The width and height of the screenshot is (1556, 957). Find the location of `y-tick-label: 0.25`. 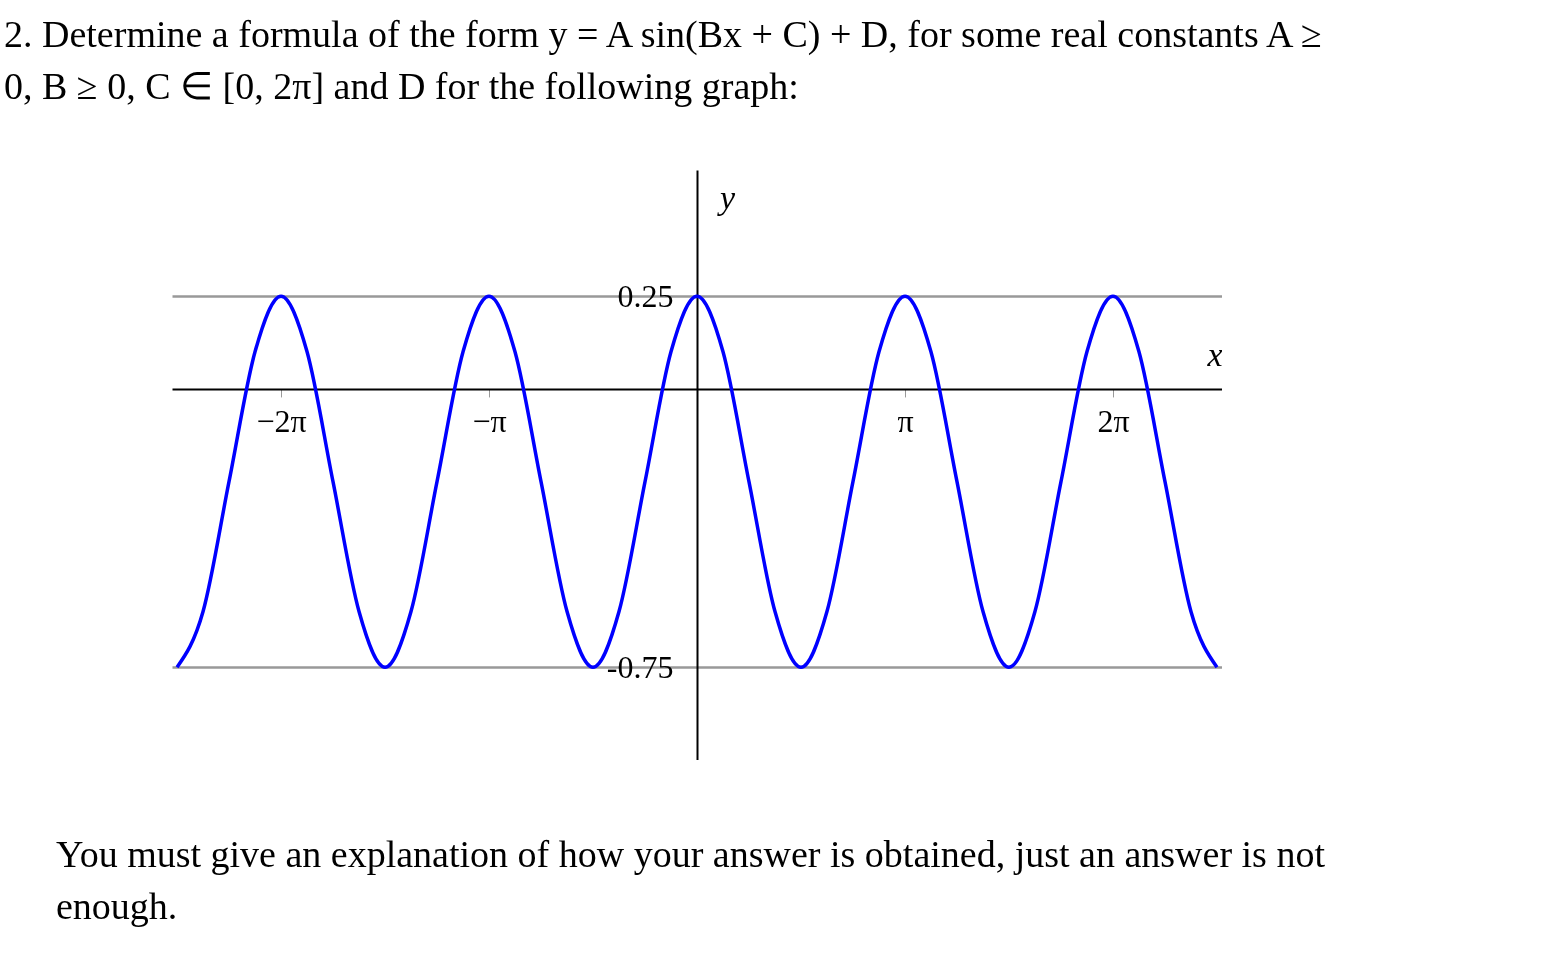

y-tick-label: 0.25 is located at coordinates (645, 295).